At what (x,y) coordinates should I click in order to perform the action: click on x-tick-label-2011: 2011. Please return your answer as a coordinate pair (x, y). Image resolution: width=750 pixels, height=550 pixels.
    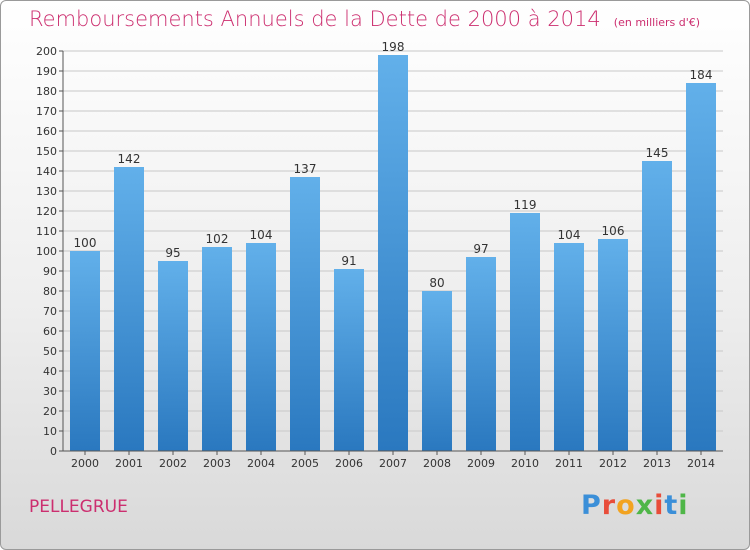
    Looking at the image, I should click on (569, 463).